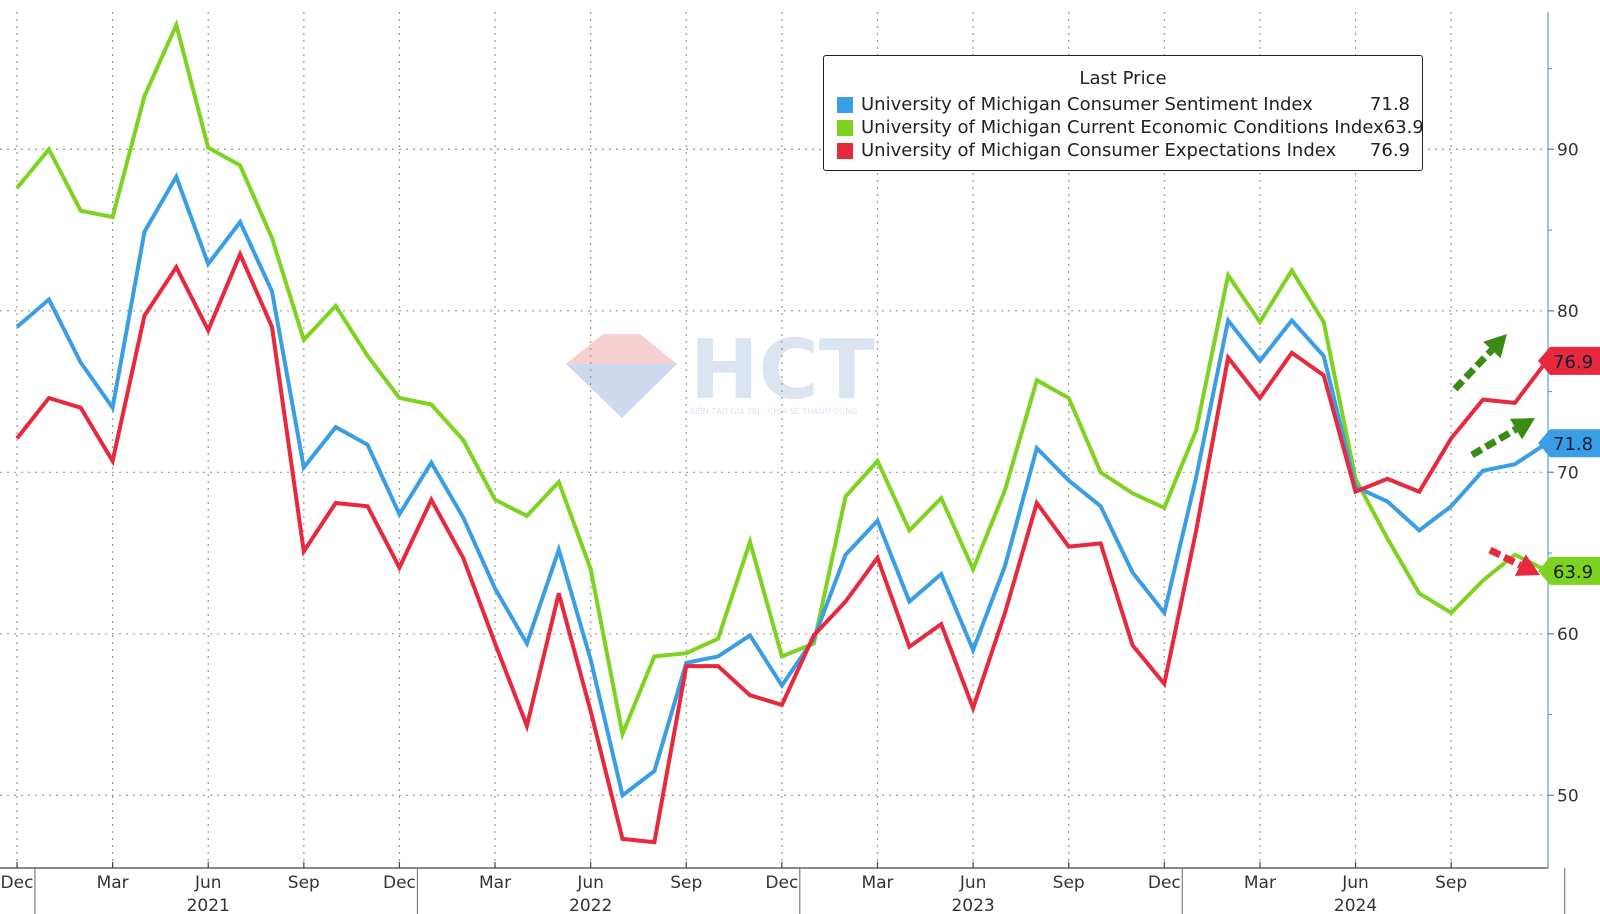 This screenshot has width=1600, height=914. What do you see at coordinates (1568, 312) in the screenshot?
I see `y-tick-label: 80` at bounding box center [1568, 312].